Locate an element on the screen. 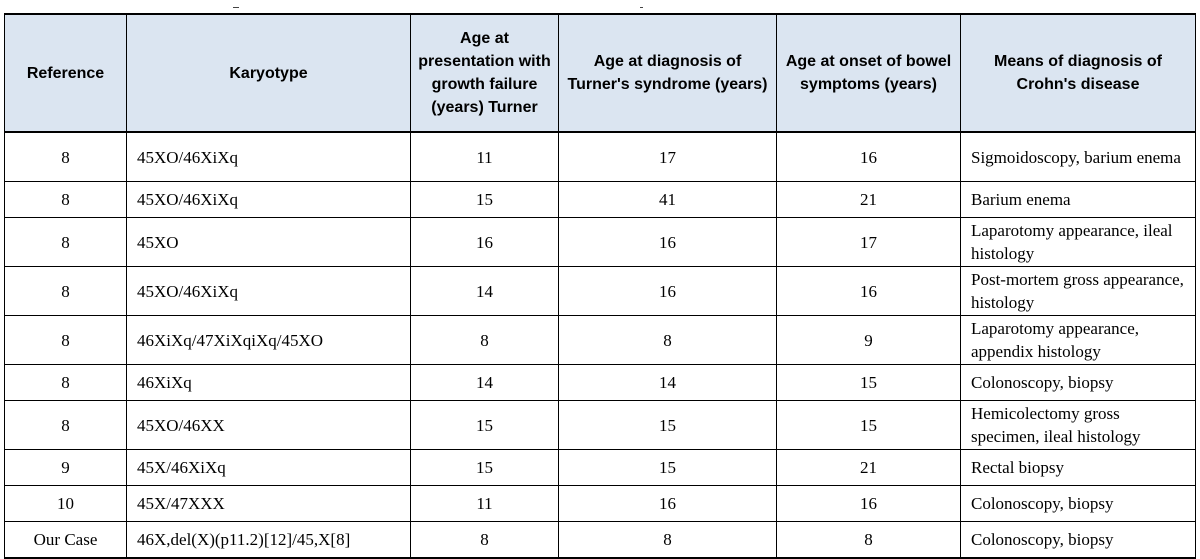  header-karyotype: Karyotype is located at coordinates (268, 73).